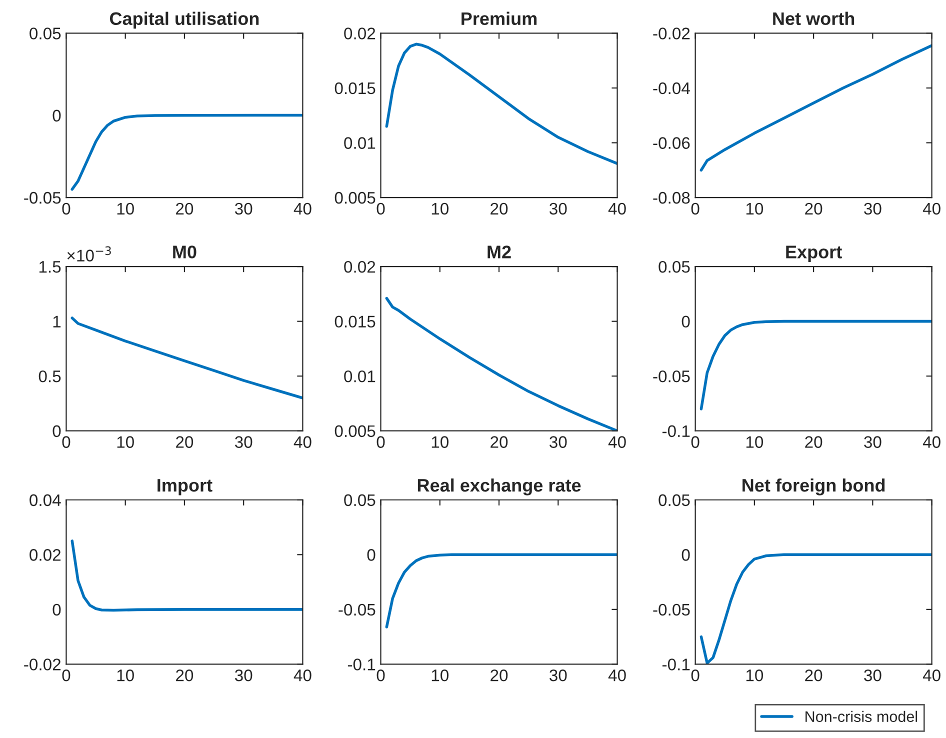 The image size is (946, 738). What do you see at coordinates (499, 487) in the screenshot?
I see `chart-title: Real exchange rate` at bounding box center [499, 487].